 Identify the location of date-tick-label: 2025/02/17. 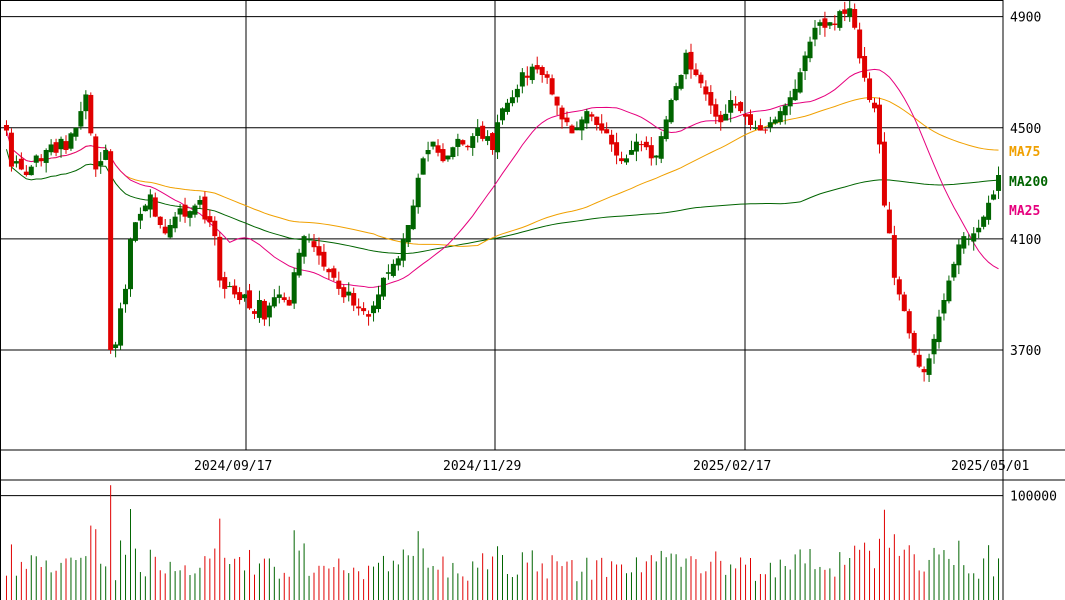
(732, 466).